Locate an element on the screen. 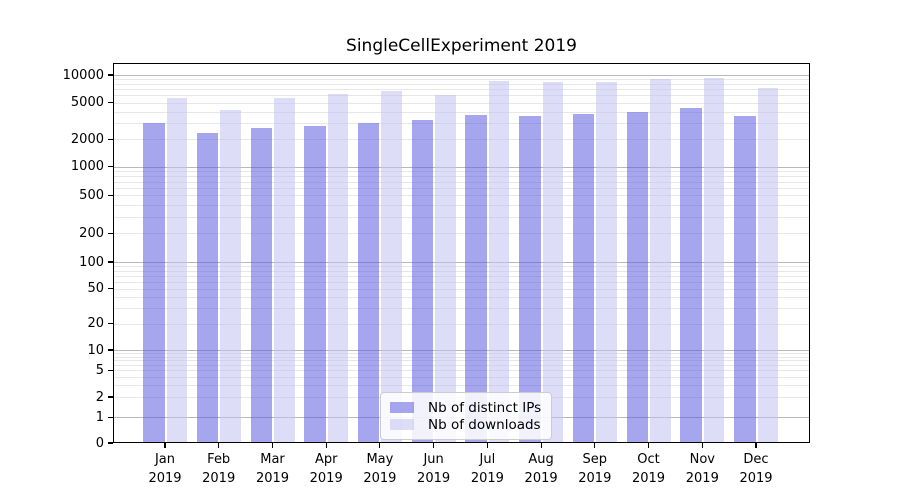 The image size is (900, 500). bar-downloads-may is located at coordinates (391, 266).